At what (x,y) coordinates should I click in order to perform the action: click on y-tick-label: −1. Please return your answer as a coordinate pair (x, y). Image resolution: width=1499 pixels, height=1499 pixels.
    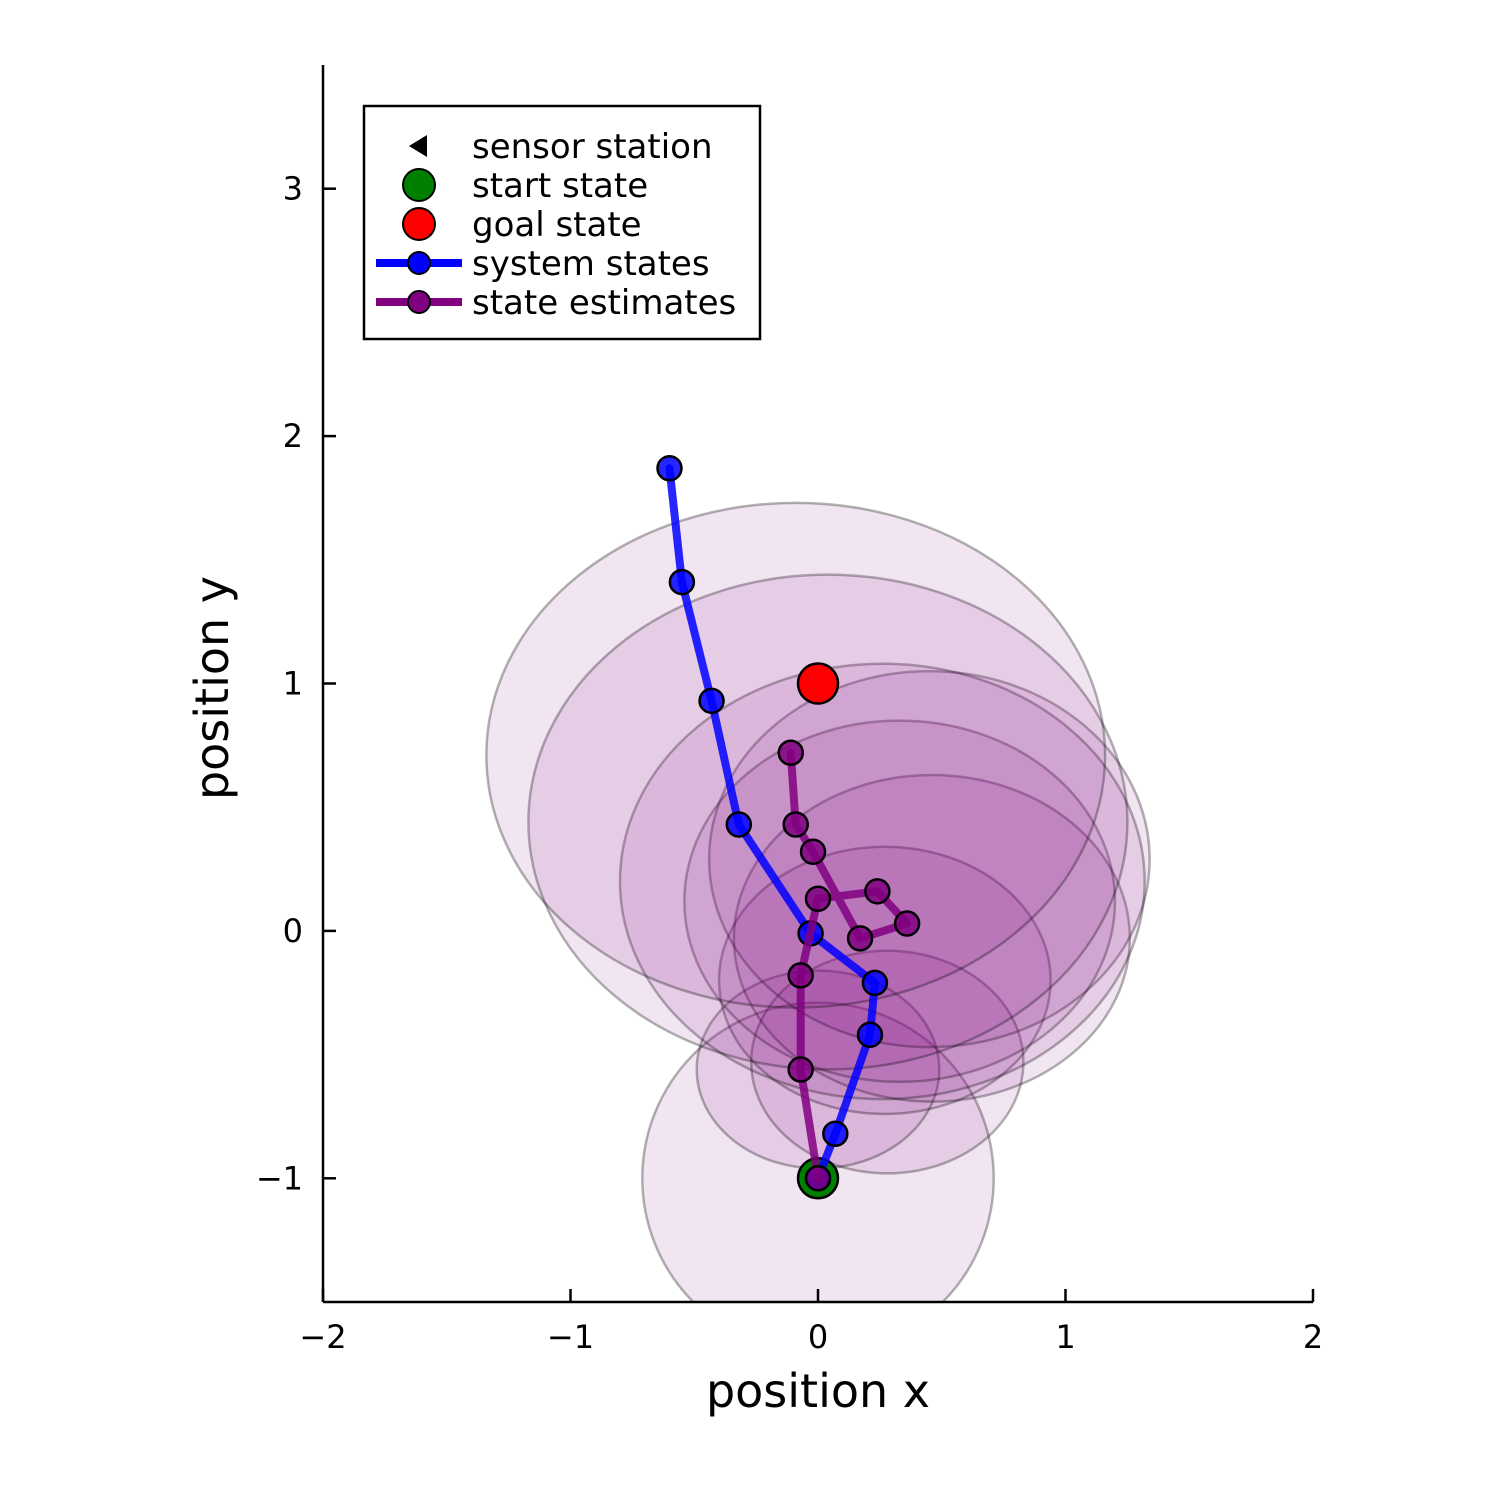
    Looking at the image, I should click on (279, 1178).